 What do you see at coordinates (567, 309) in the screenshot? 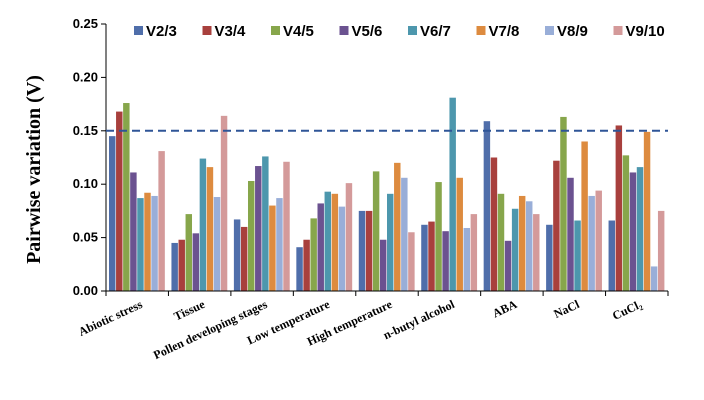
I see `x-tick-label: NaCl` at bounding box center [567, 309].